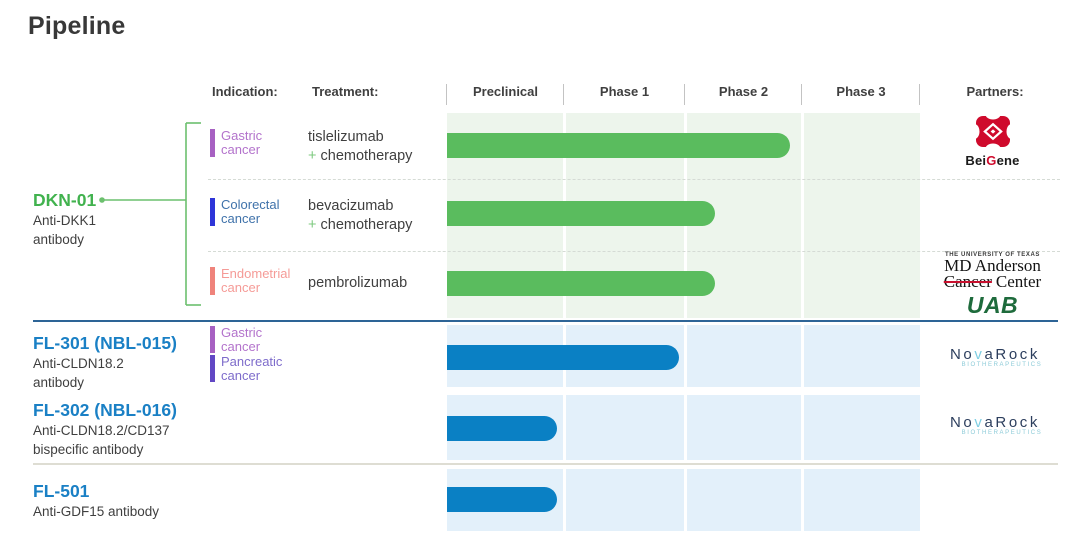  What do you see at coordinates (250, 281) in the screenshot?
I see `indication-tag-endometrial: Endometrial cancer` at bounding box center [250, 281].